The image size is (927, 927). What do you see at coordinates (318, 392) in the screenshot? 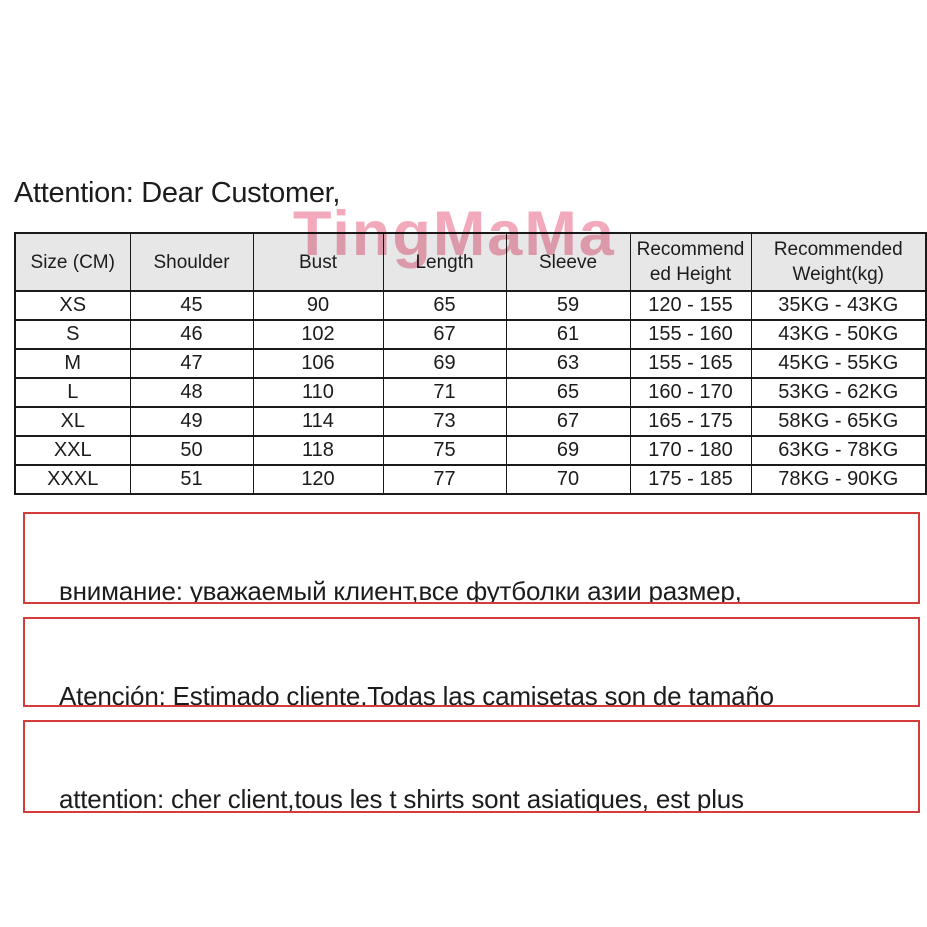
I see `table-cell: 110` at bounding box center [318, 392].